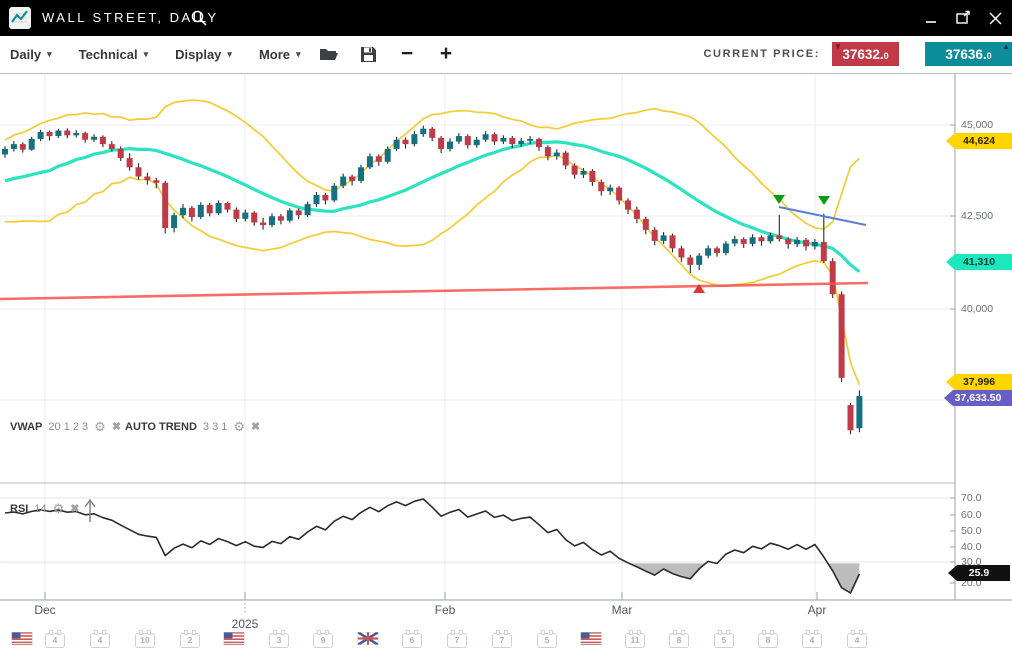 This screenshot has height=654, width=1012. I want to click on current-price-label: CURRENT PRICE:, so click(761, 54).